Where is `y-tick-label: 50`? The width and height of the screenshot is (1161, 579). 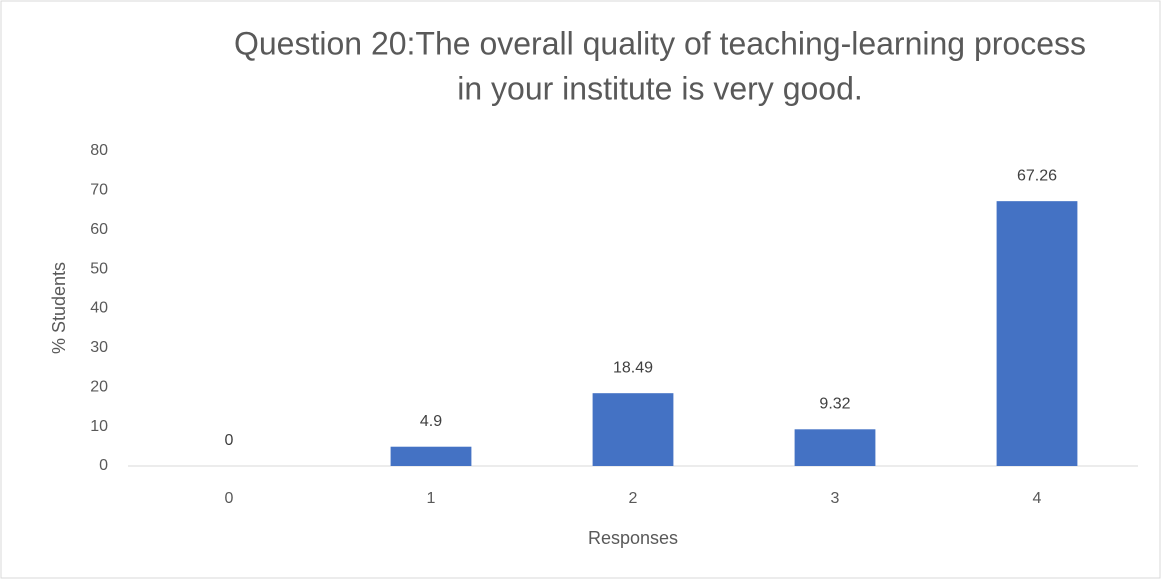 y-tick-label: 50 is located at coordinates (99, 268).